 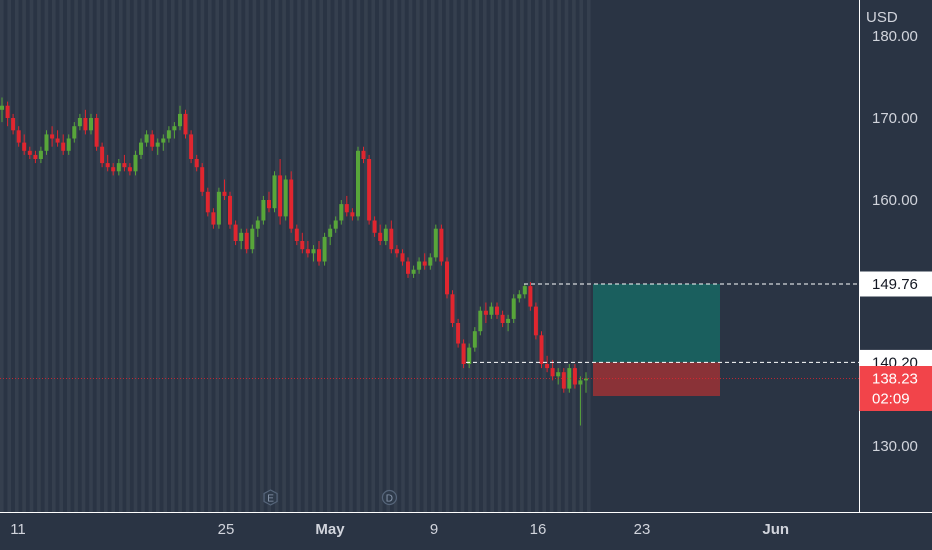 What do you see at coordinates (891, 399) in the screenshot?
I see `last-price-tag-text: 02:09` at bounding box center [891, 399].